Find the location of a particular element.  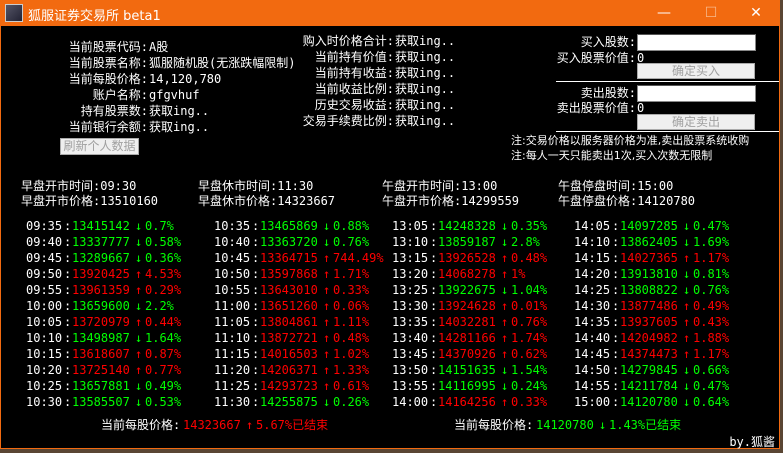

row-time: 13:20 is located at coordinates (410, 274).